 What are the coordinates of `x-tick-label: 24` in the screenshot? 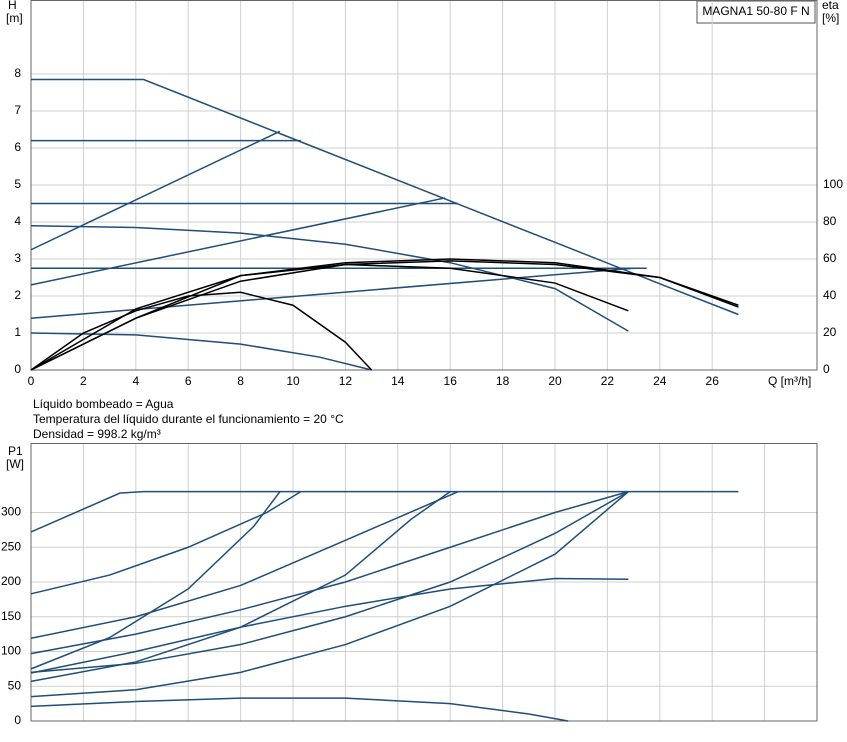 It's located at (660, 381).